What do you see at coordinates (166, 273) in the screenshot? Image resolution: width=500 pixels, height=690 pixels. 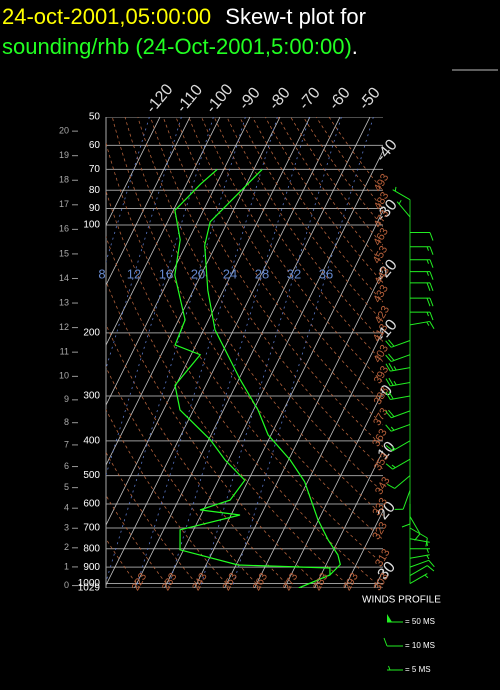 I see `mixing-label: 16` at bounding box center [166, 273].